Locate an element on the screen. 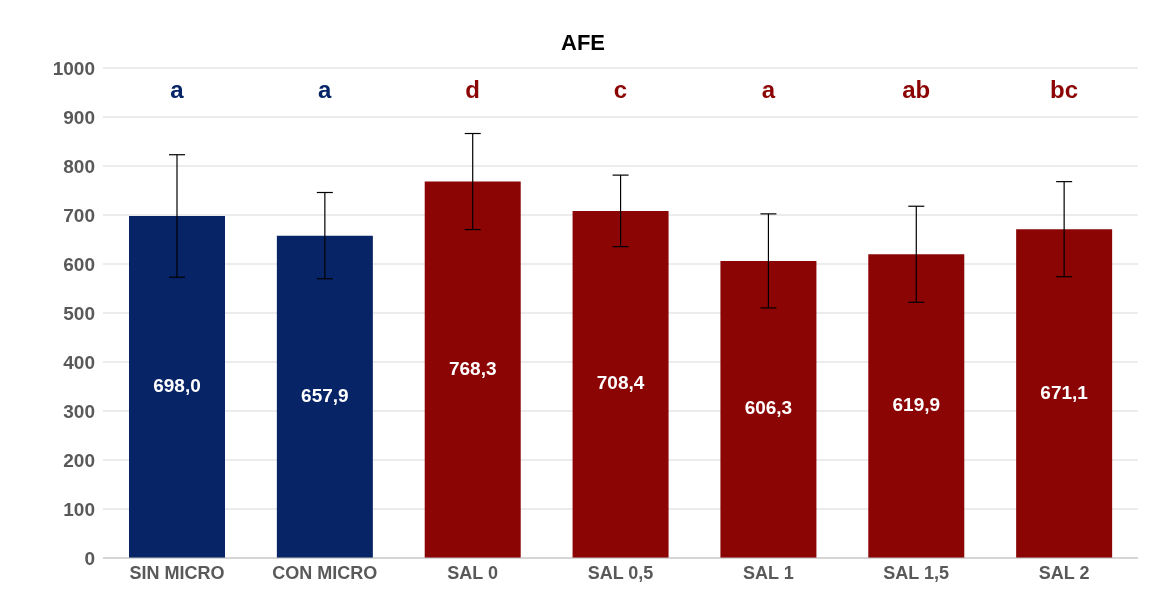  chart-title: AFE is located at coordinates (583, 43).